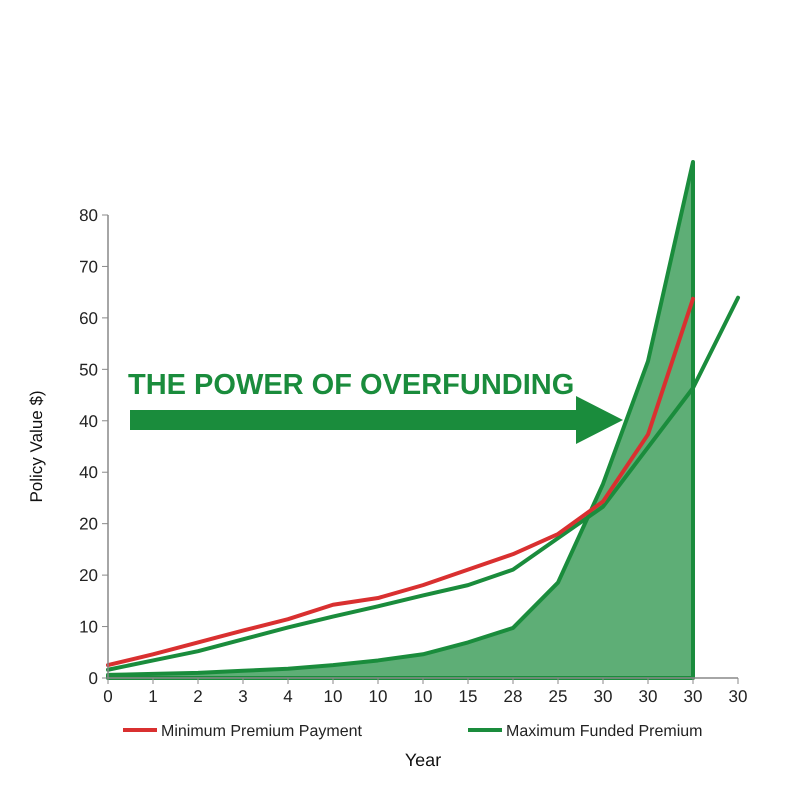  Describe the element at coordinates (108, 696) in the screenshot. I see `x-tick-label: 0` at that location.